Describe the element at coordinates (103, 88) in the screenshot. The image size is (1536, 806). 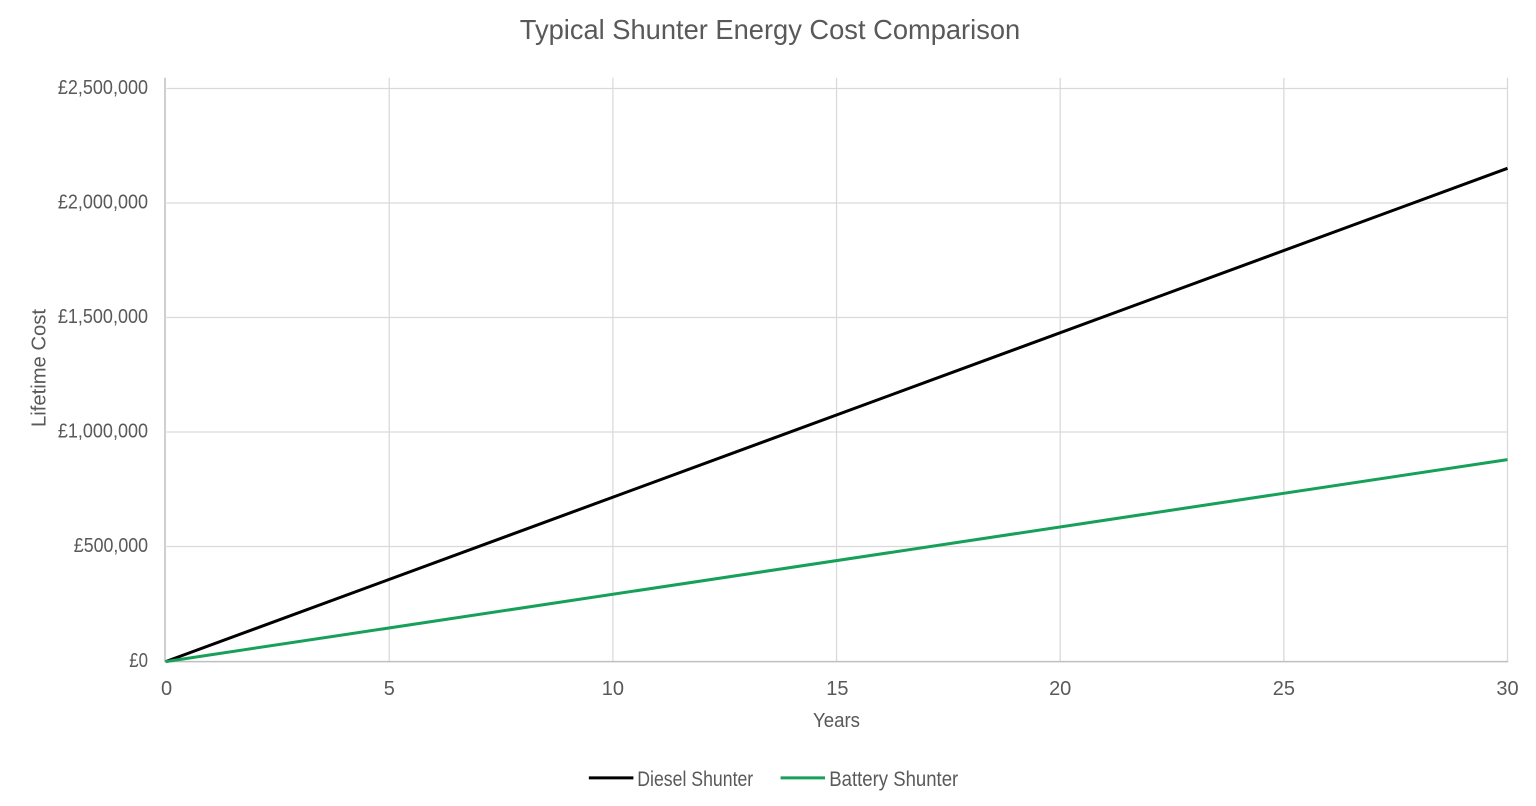
I see `svg-text: £2,500,000` at that location.